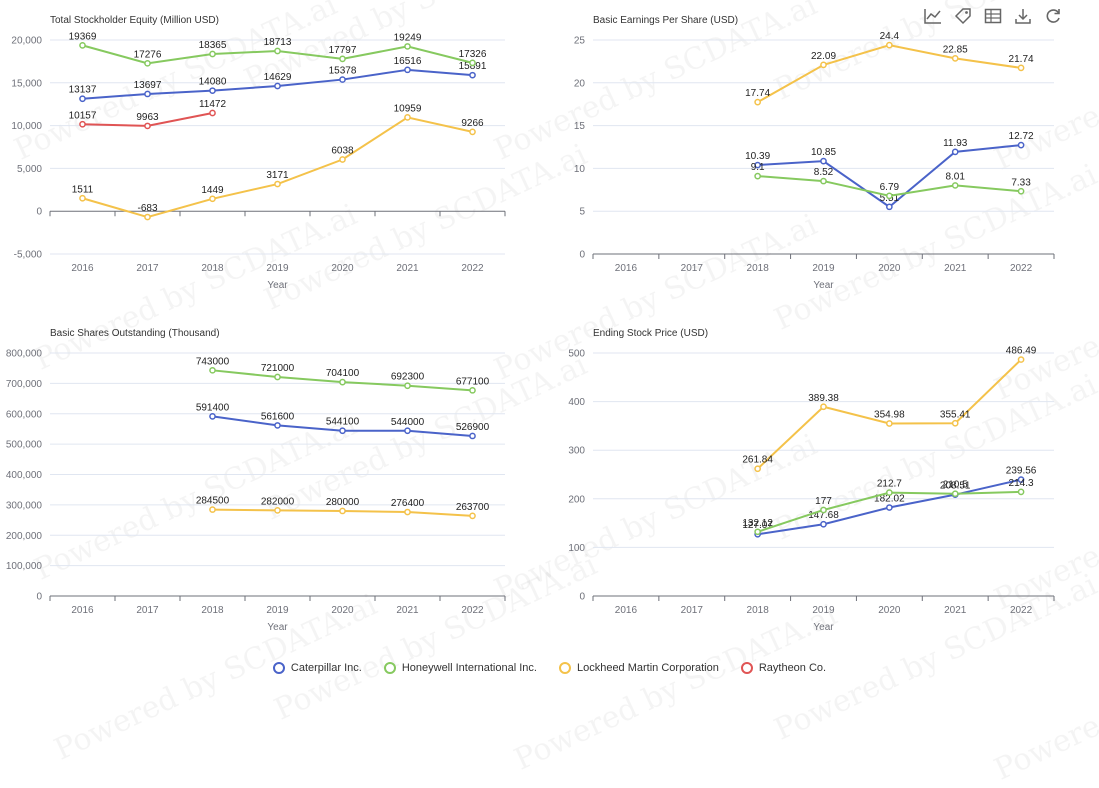  I want to click on data-label: 19369, so click(83, 36).